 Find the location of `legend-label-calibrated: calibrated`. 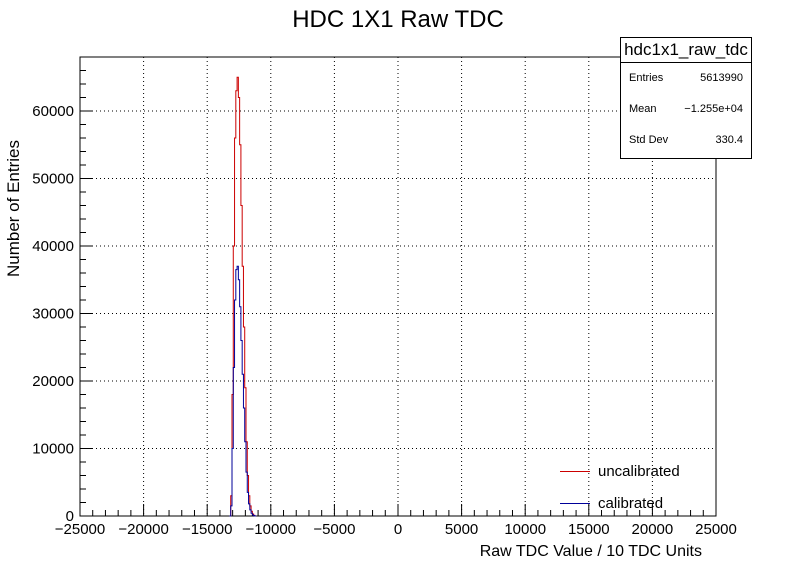

legend-label-calibrated: calibrated is located at coordinates (631, 503).